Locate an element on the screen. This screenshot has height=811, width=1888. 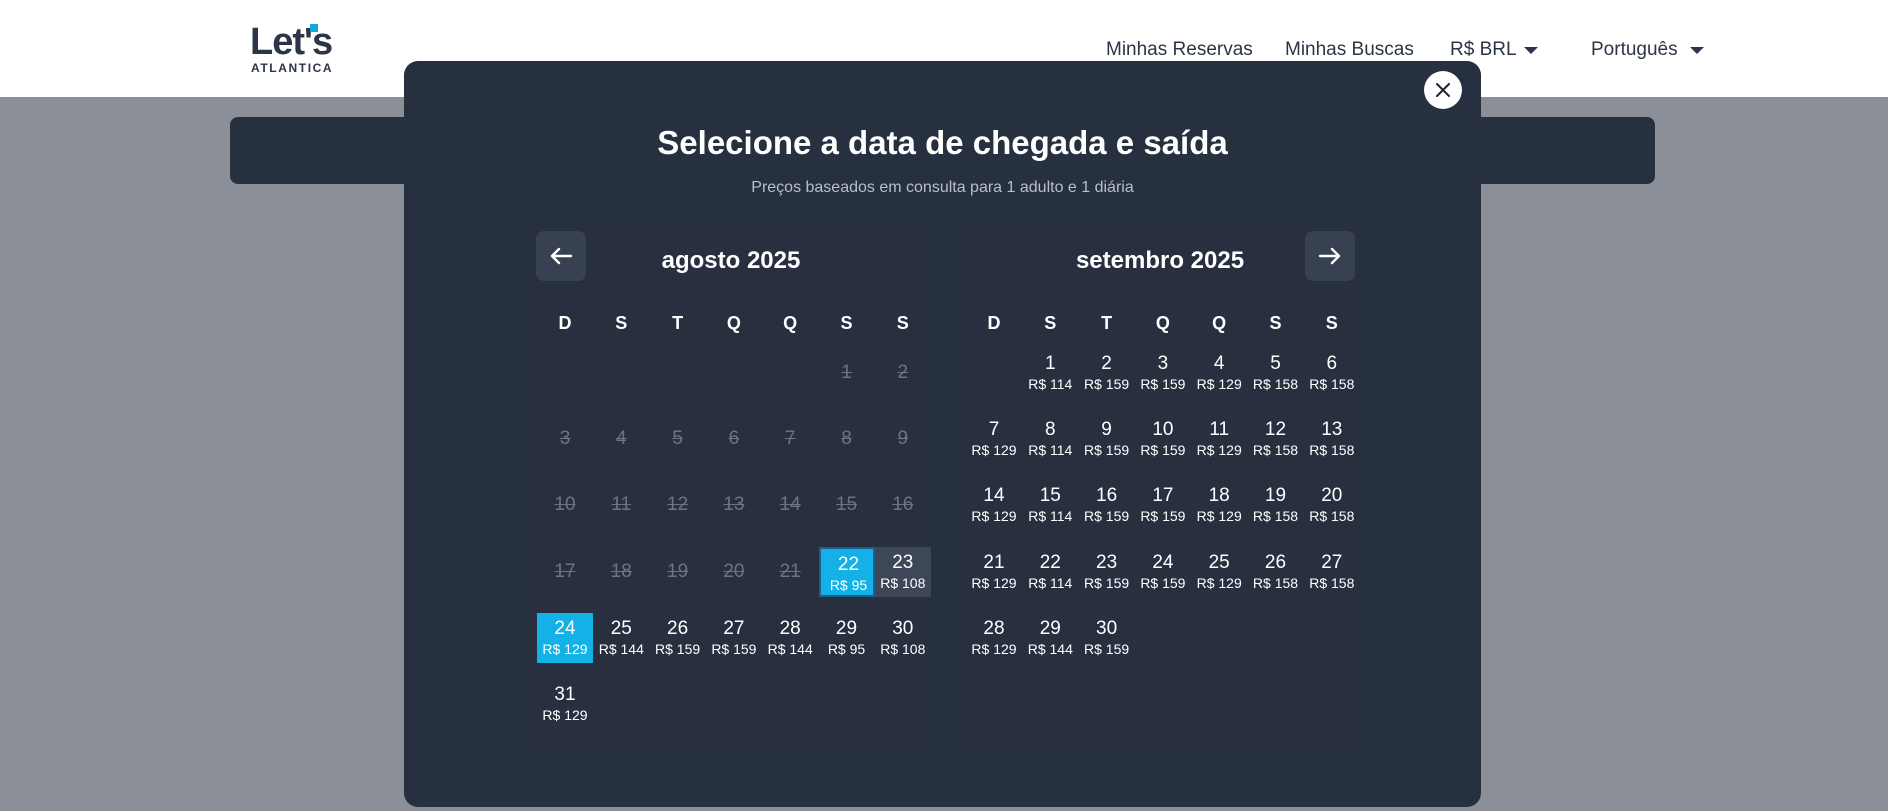
calendar-day-available: 30 R$ 159 is located at coordinates (1107, 638).